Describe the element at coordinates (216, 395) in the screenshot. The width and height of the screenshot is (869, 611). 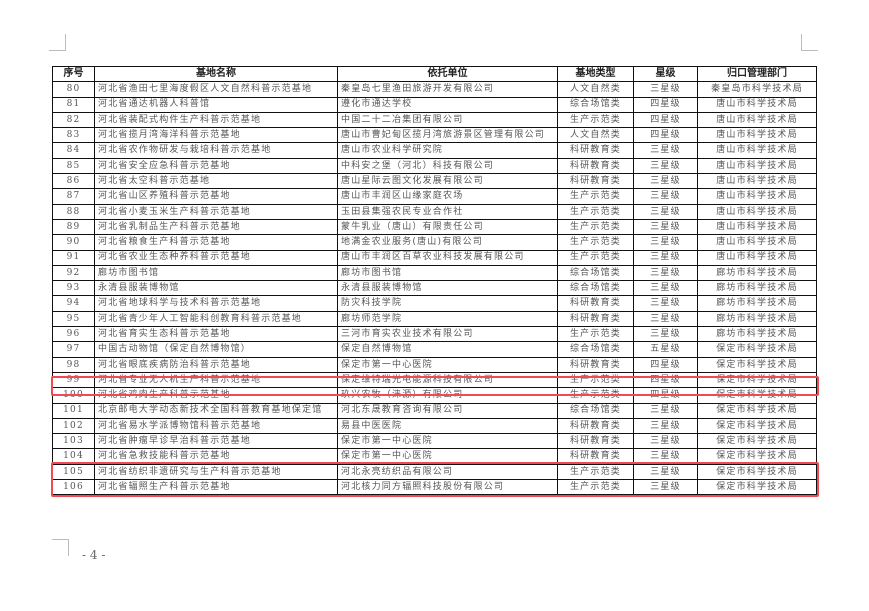
I see `cell-base-name: 河北省鸡肉生产科普示范基地` at that location.